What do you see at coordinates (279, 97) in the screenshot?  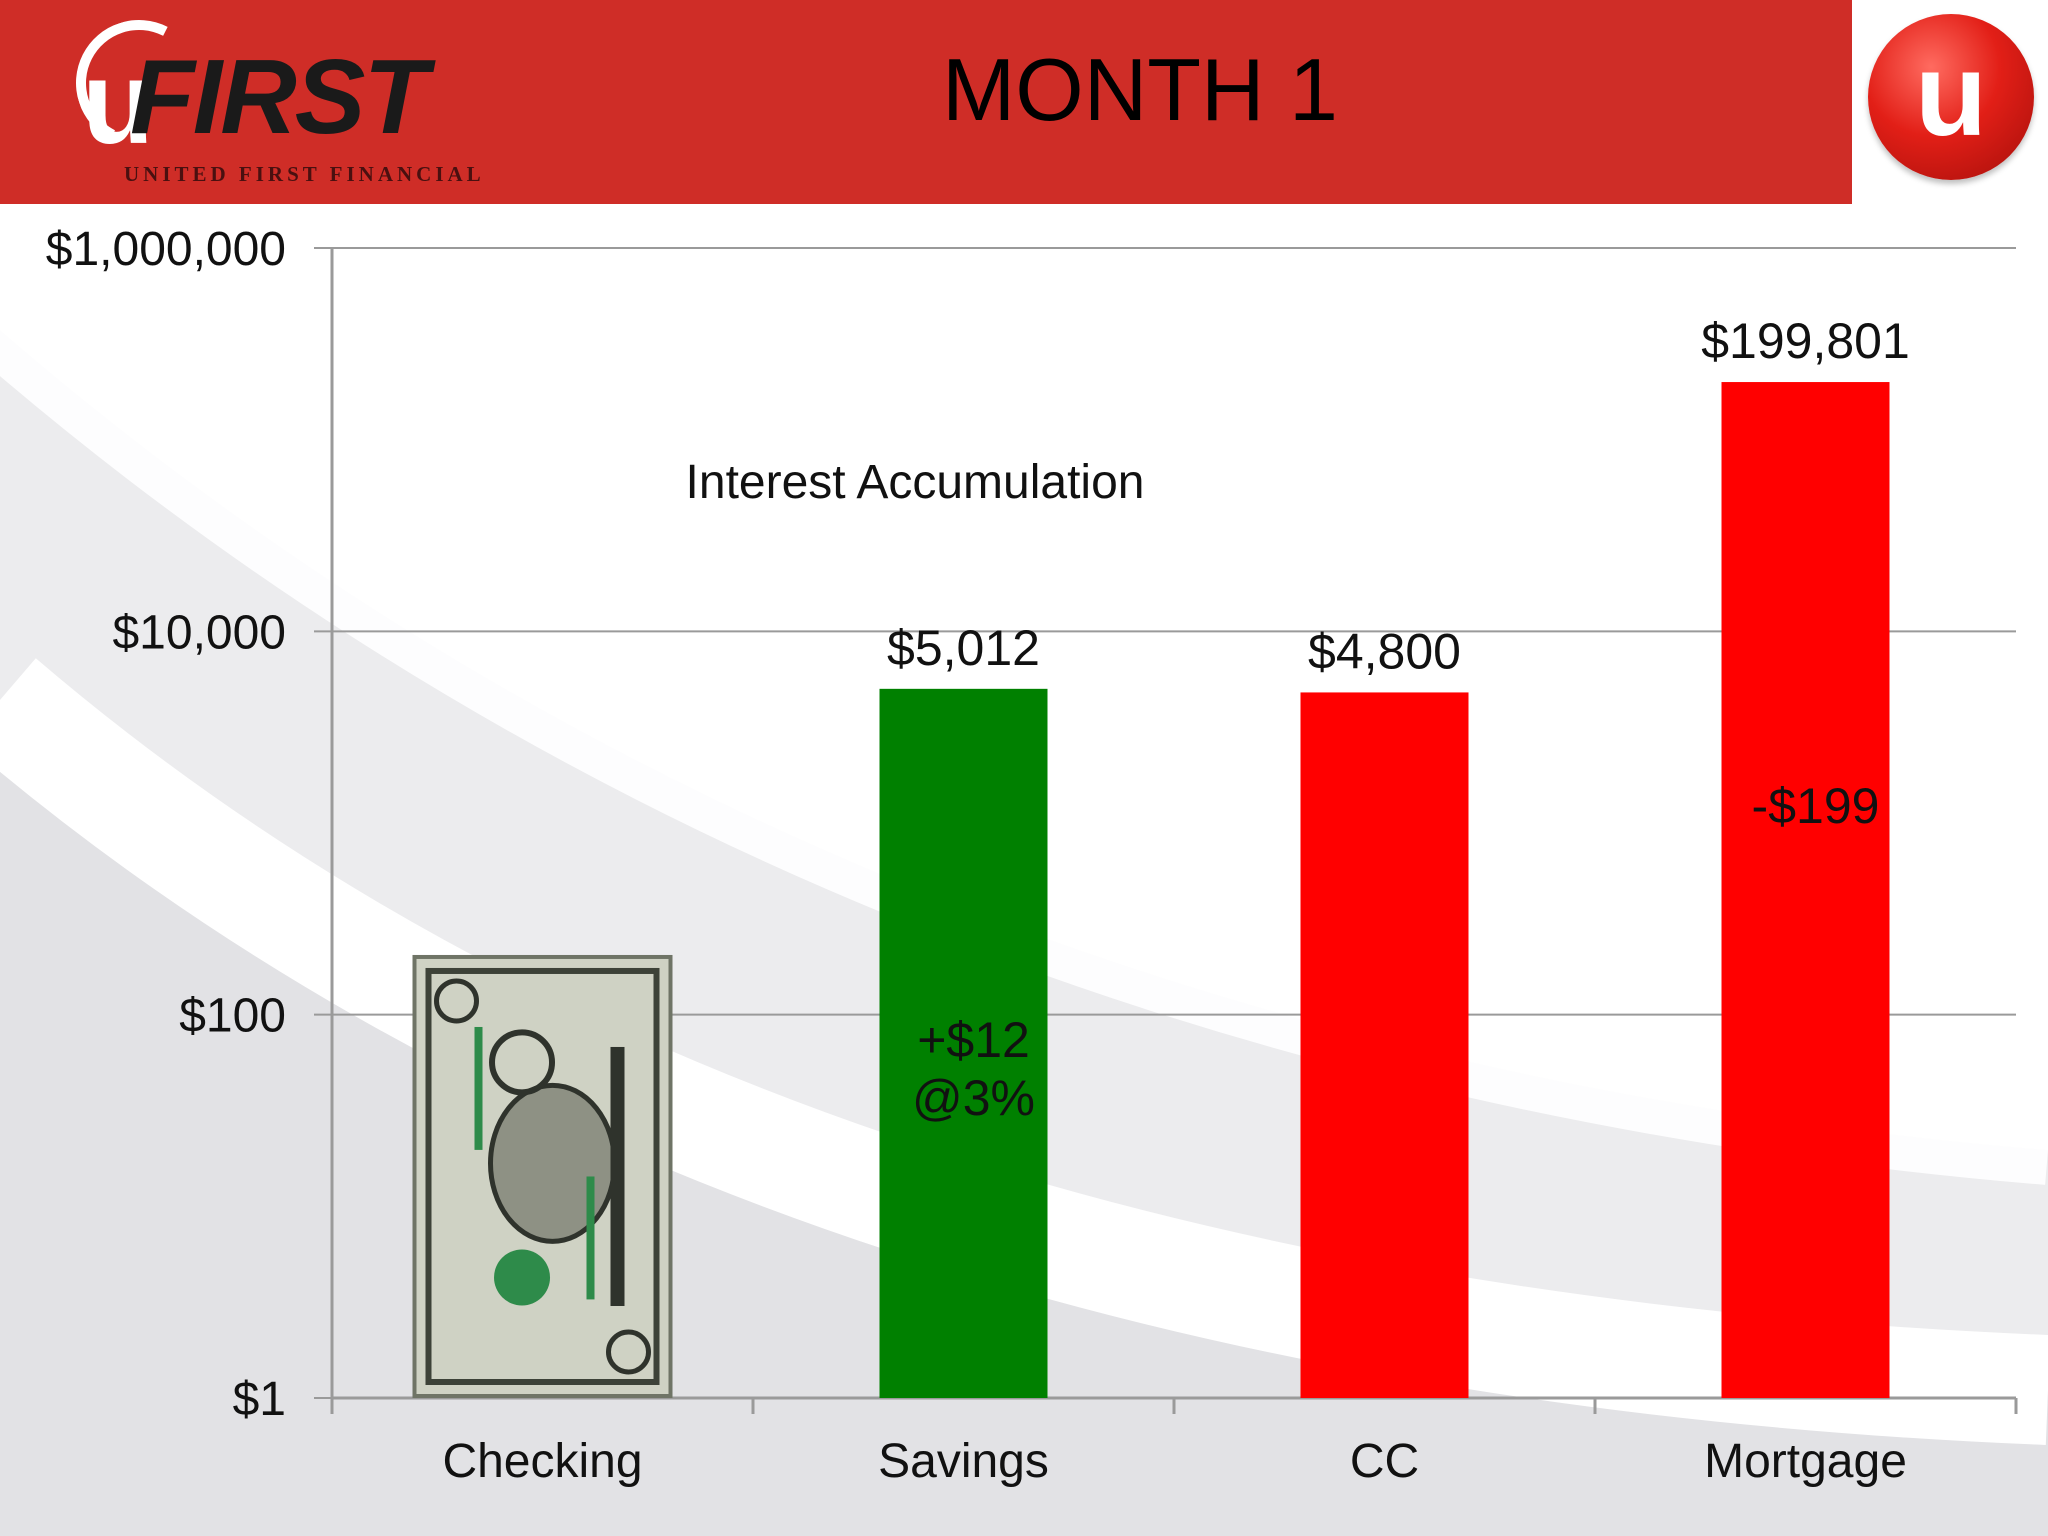 I see `logo-wordmark: FIRST` at bounding box center [279, 97].